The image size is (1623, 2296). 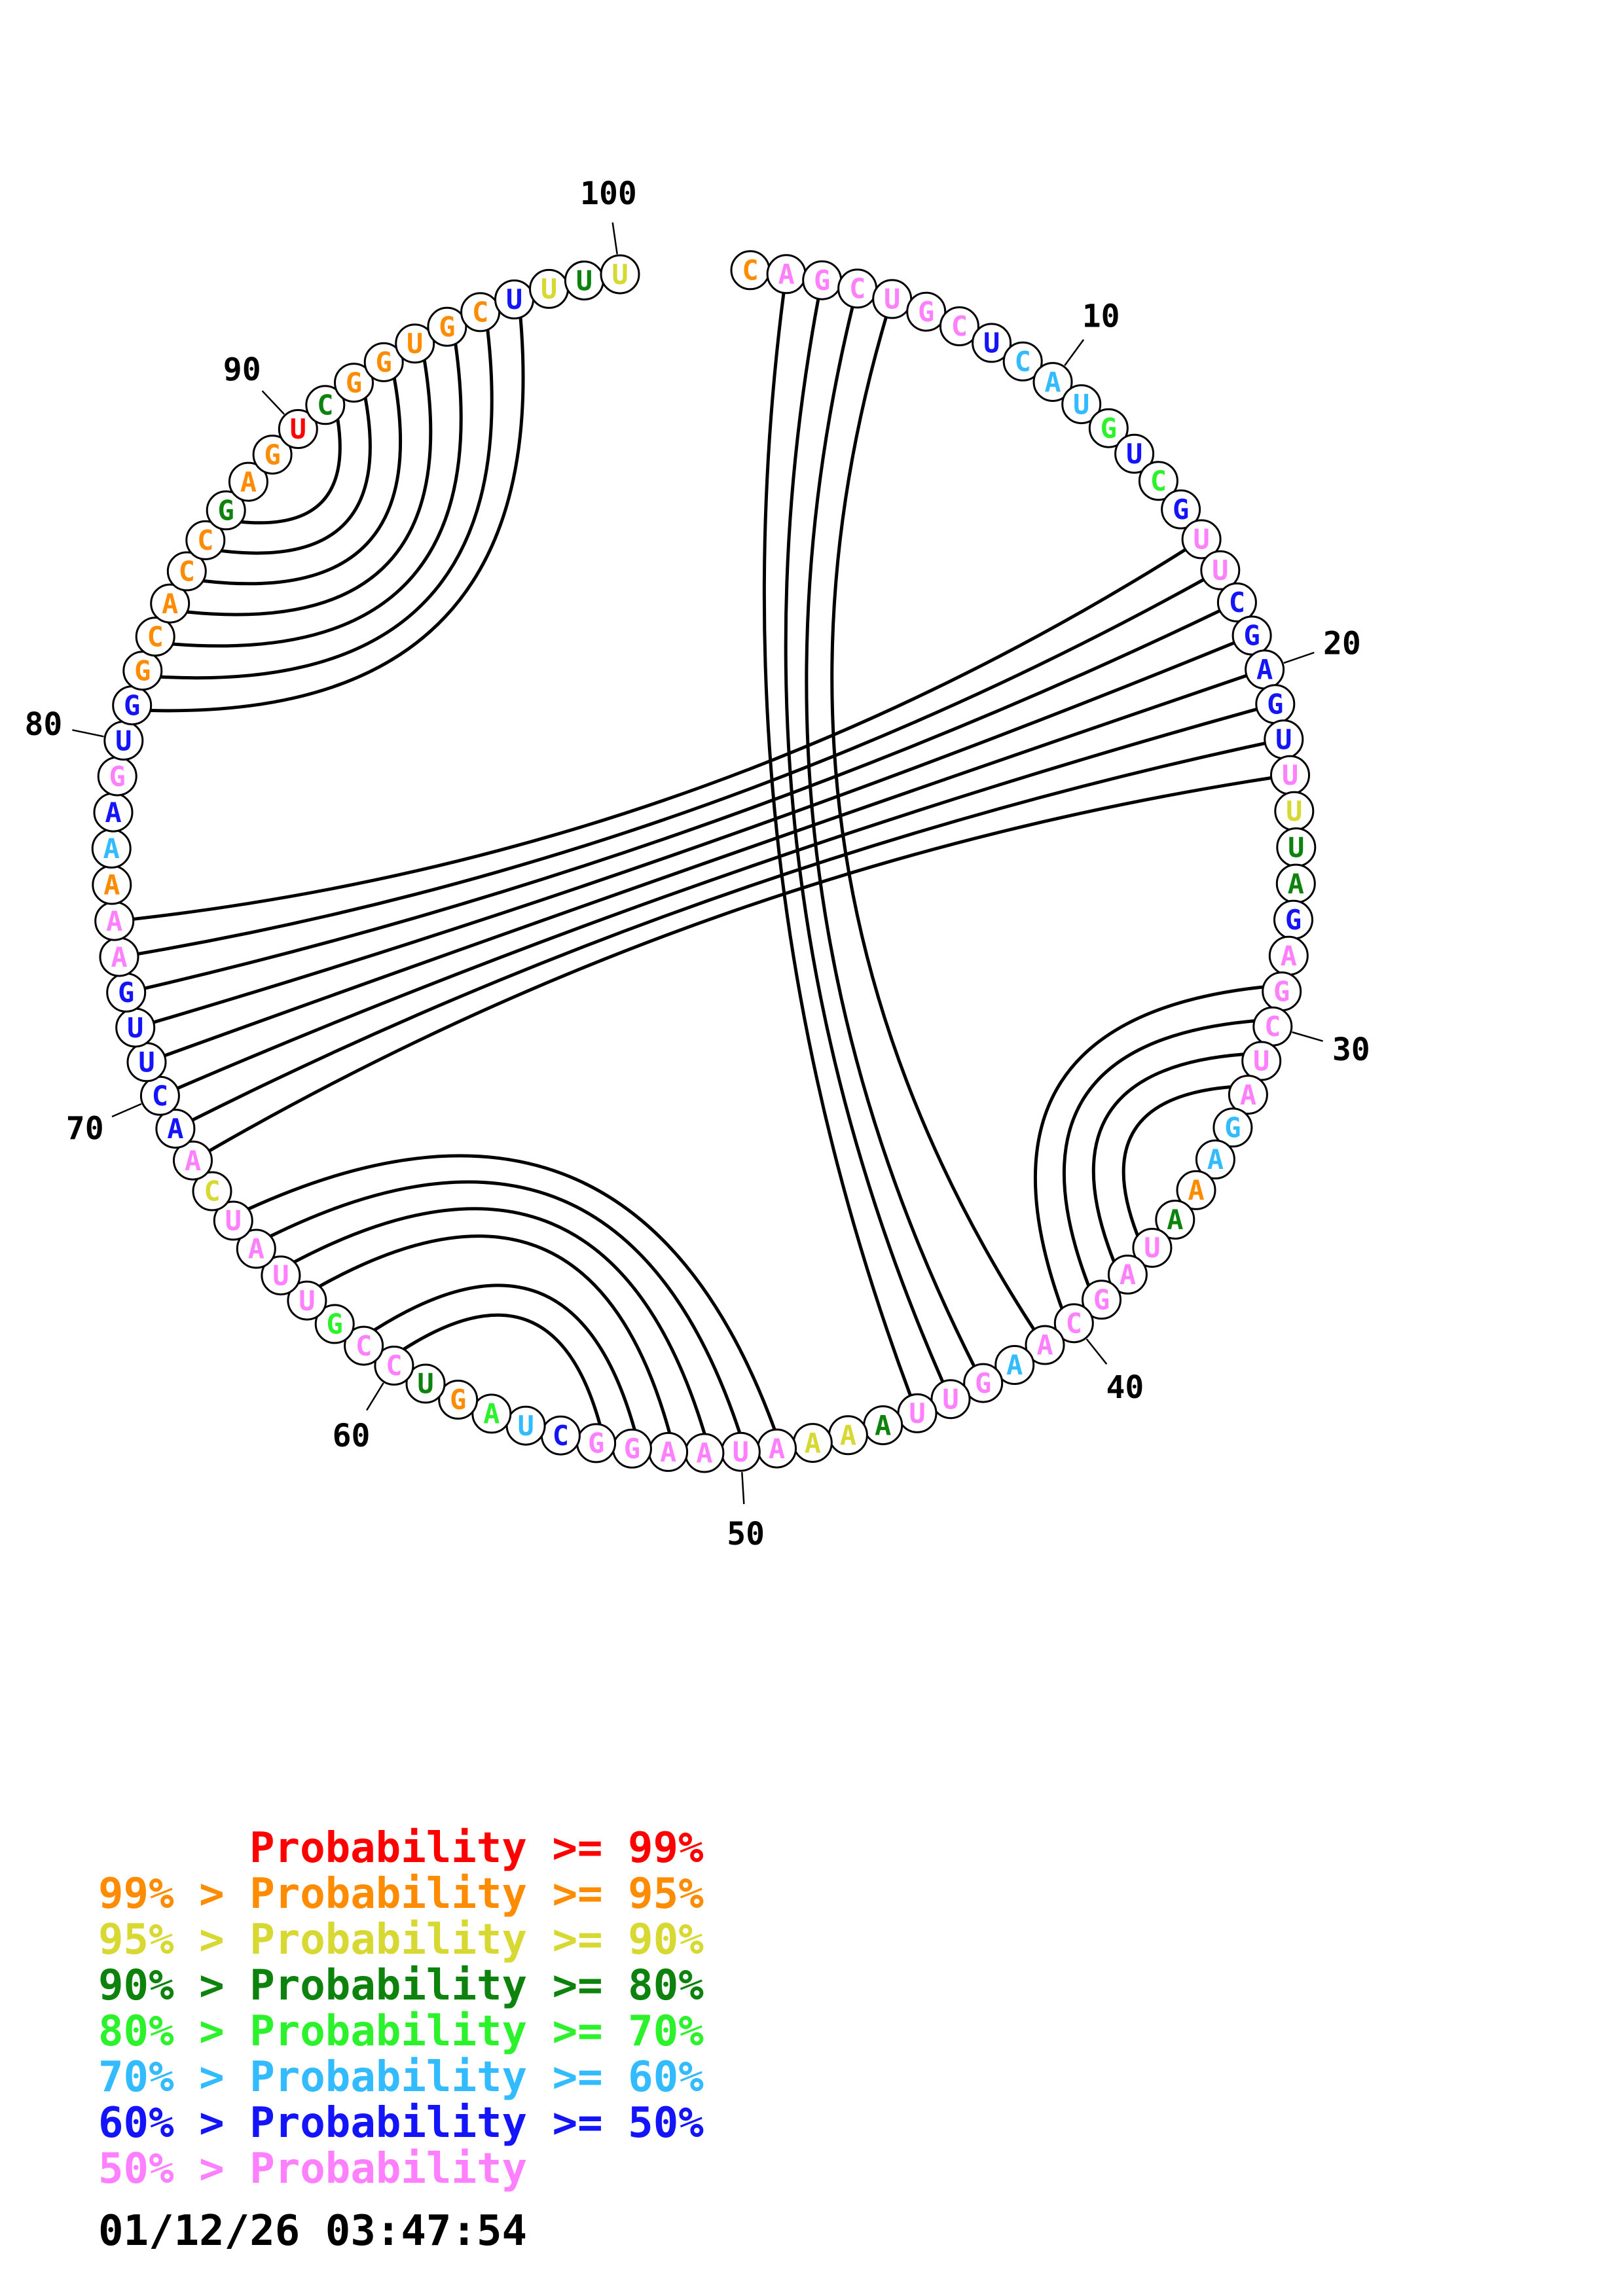 What do you see at coordinates (114, 921) in the screenshot?
I see `nucleotide-letter-75: A` at bounding box center [114, 921].